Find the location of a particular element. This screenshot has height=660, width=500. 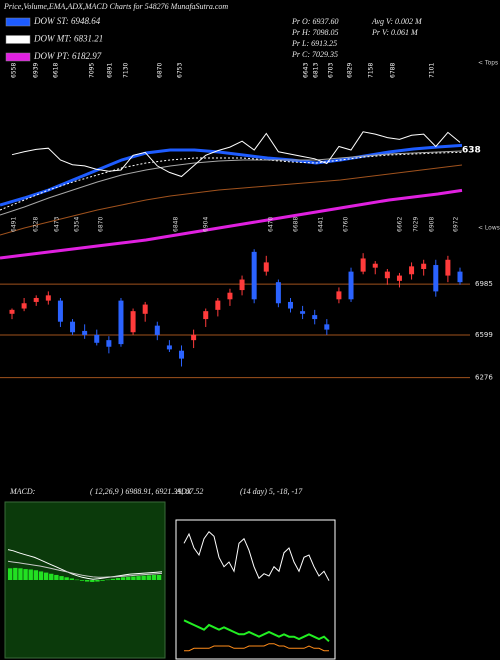

price-info: Avg V: 0.002 M is located at coordinates (397, 21).